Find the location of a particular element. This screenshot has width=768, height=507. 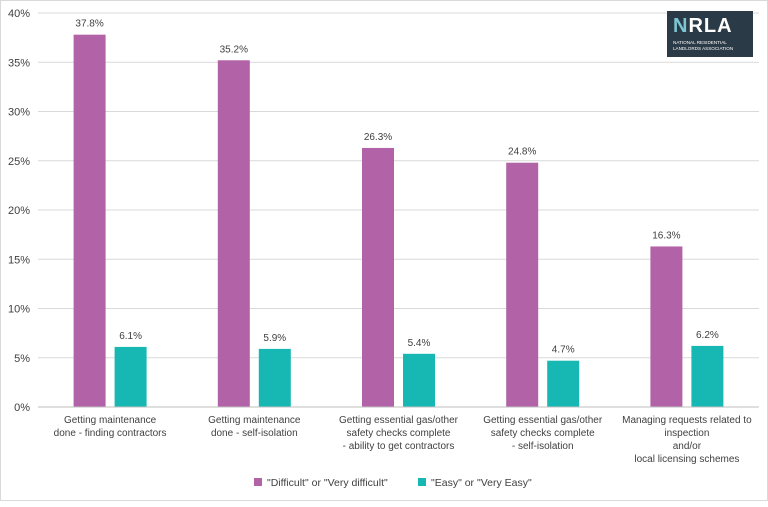

x-category-label-line: inspection is located at coordinates (686, 433).